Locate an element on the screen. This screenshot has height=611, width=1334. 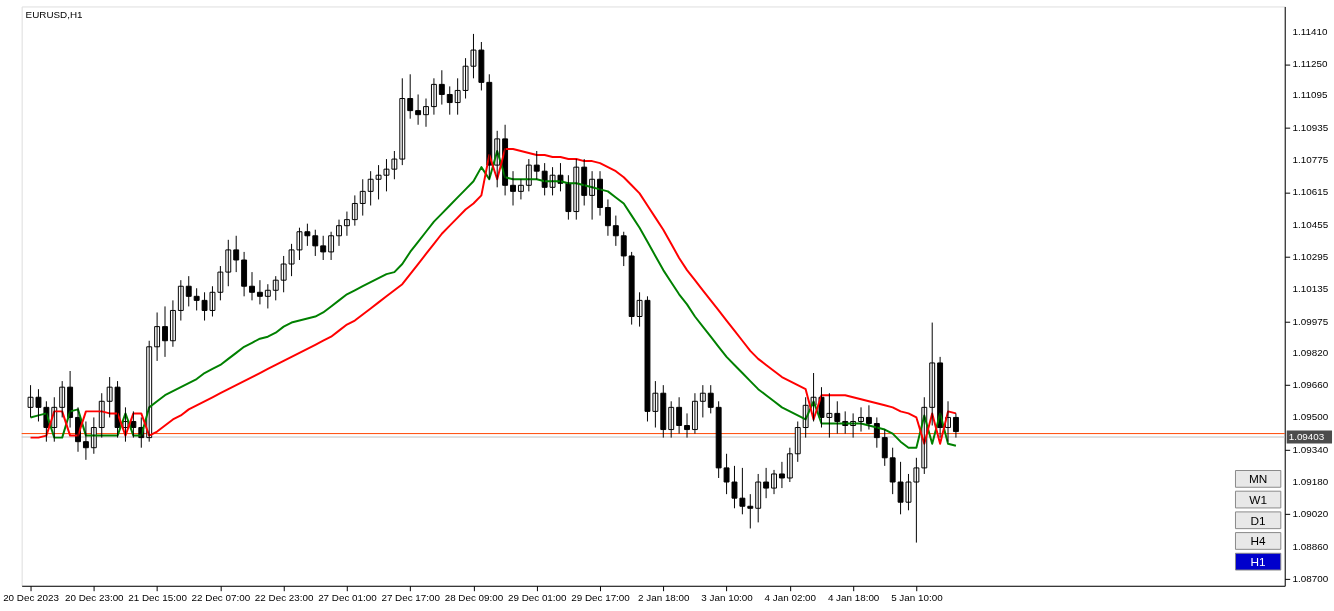
text: H1 is located at coordinates (1258, 562).